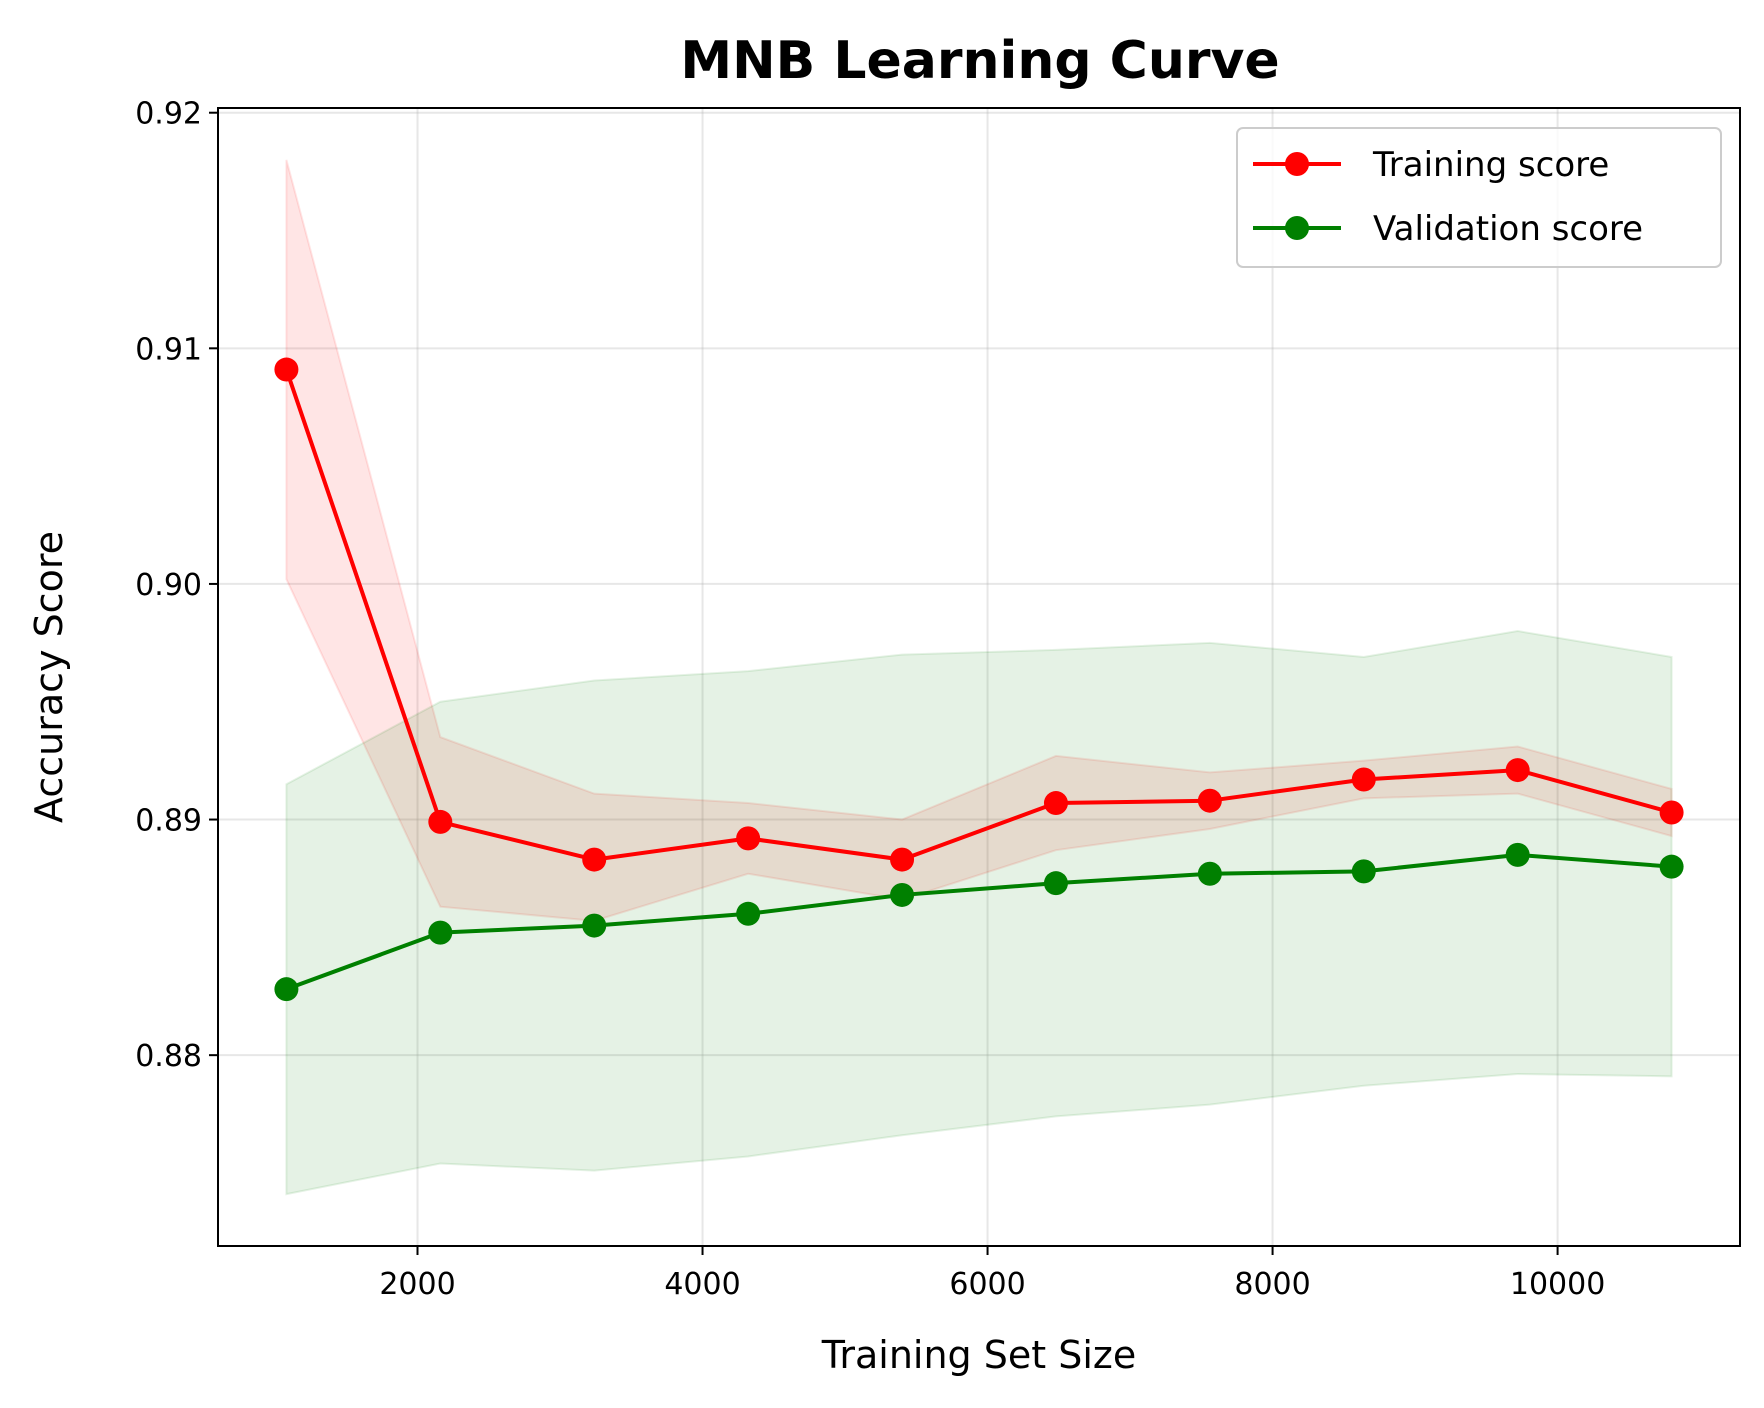 Image resolution: width=1764 pixels, height=1408 pixels. Describe the element at coordinates (1272, 1284) in the screenshot. I see `x-tick-label: 8000` at that location.